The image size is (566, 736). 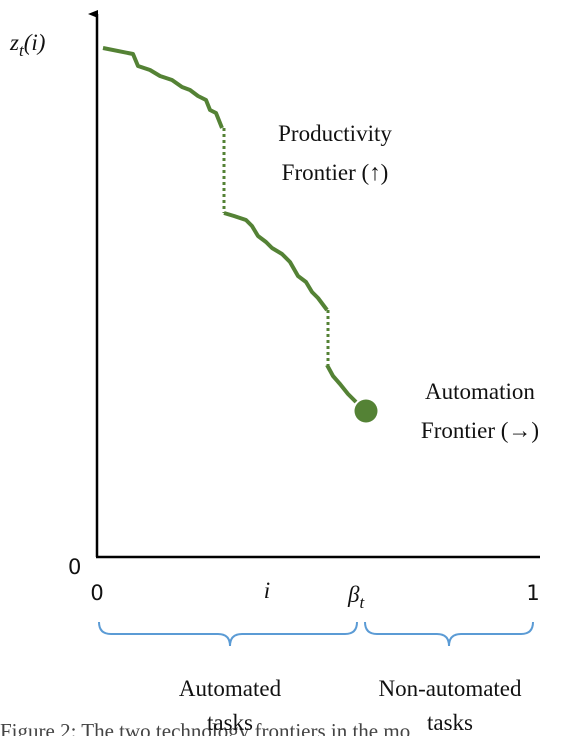 I want to click on beta-sub: t, so click(x=362, y=602).